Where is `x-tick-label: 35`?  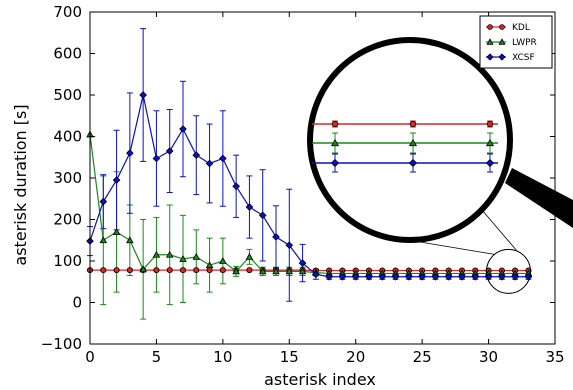
x-tick-label: 35 is located at coordinates (554, 357).